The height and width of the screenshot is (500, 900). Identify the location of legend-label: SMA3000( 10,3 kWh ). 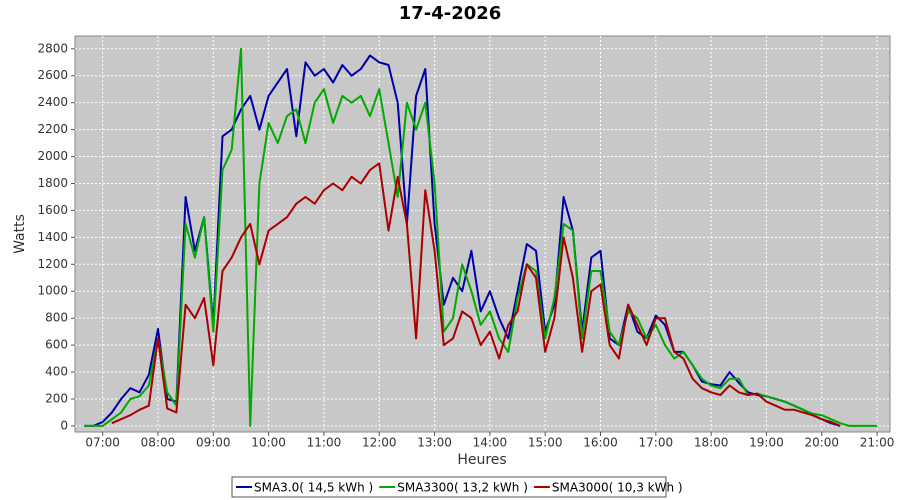
(617, 488).